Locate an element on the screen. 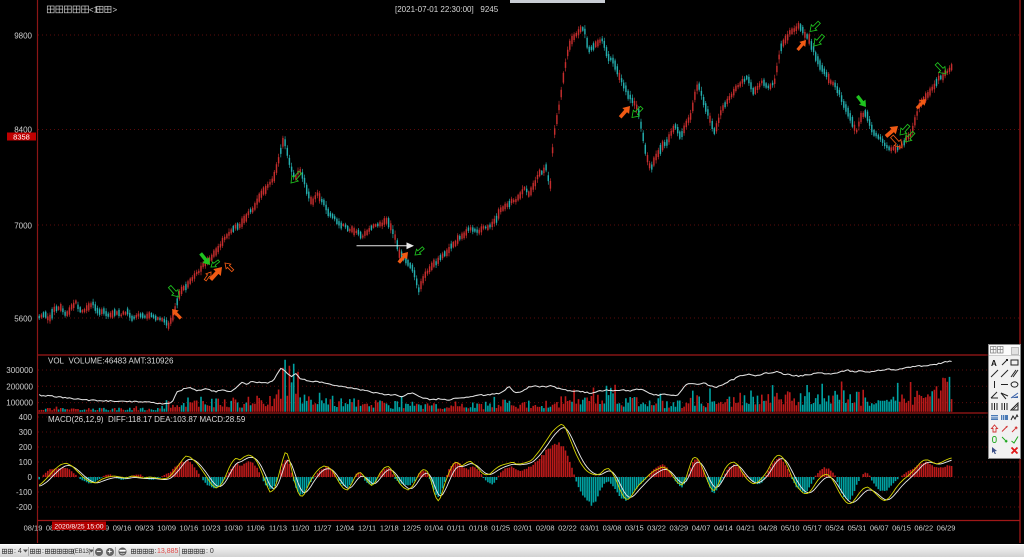 The width and height of the screenshot is (1024, 557). svg-text: 12/18 is located at coordinates (389, 528).